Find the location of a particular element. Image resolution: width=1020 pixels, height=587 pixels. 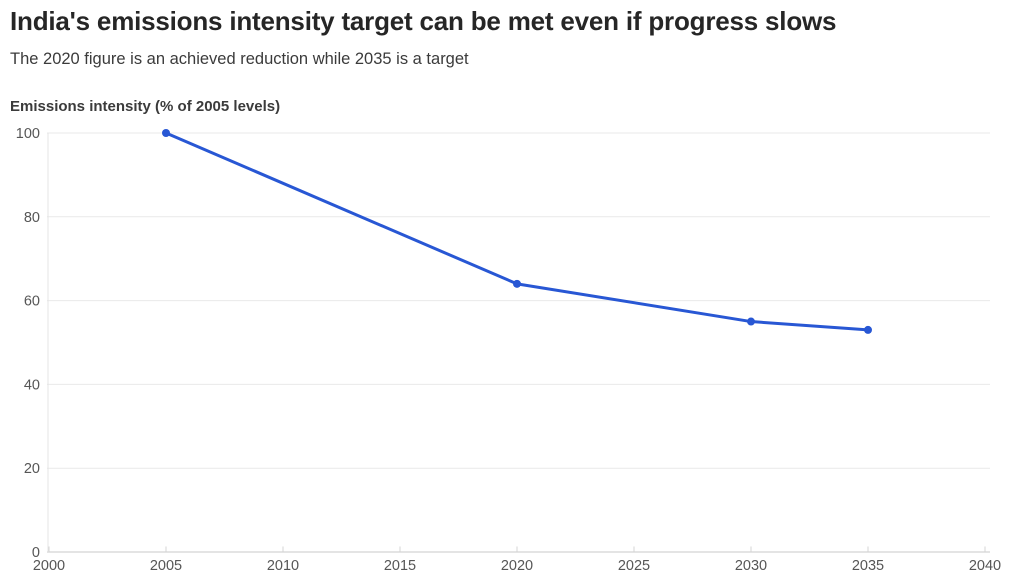

y-tick-label: 40 is located at coordinates (32, 385).